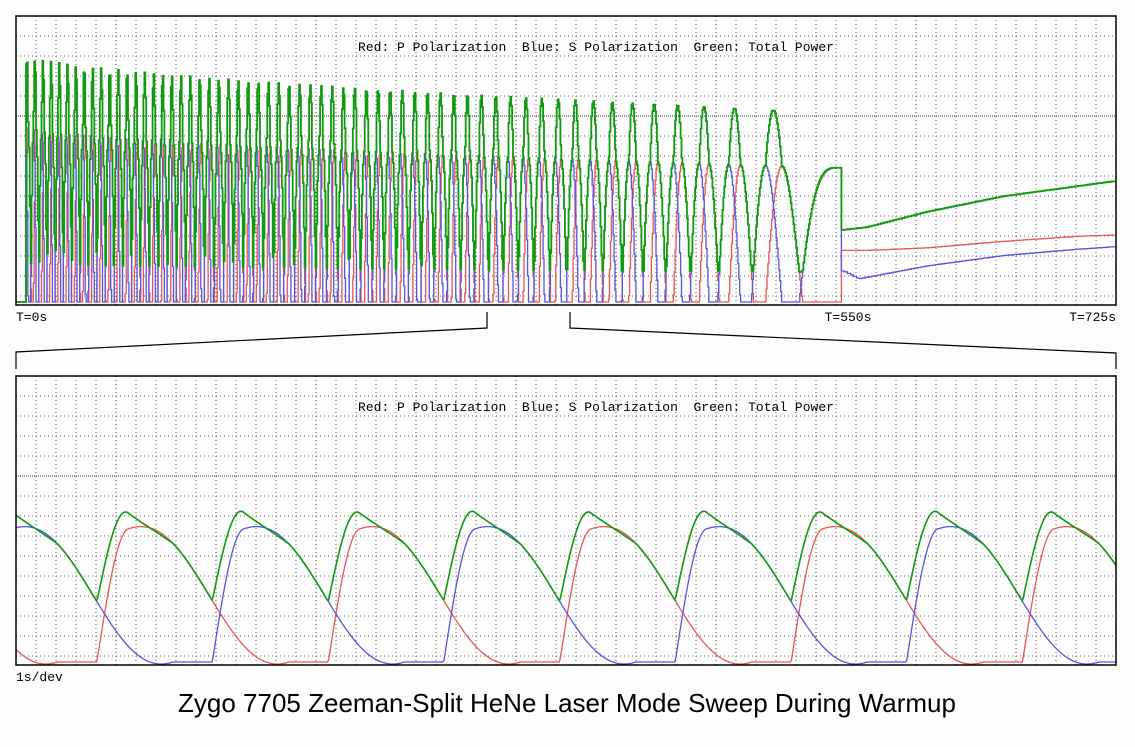 The height and width of the screenshot is (747, 1135). What do you see at coordinates (566, 340) in the screenshot?
I see `zoom-bracket` at bounding box center [566, 340].